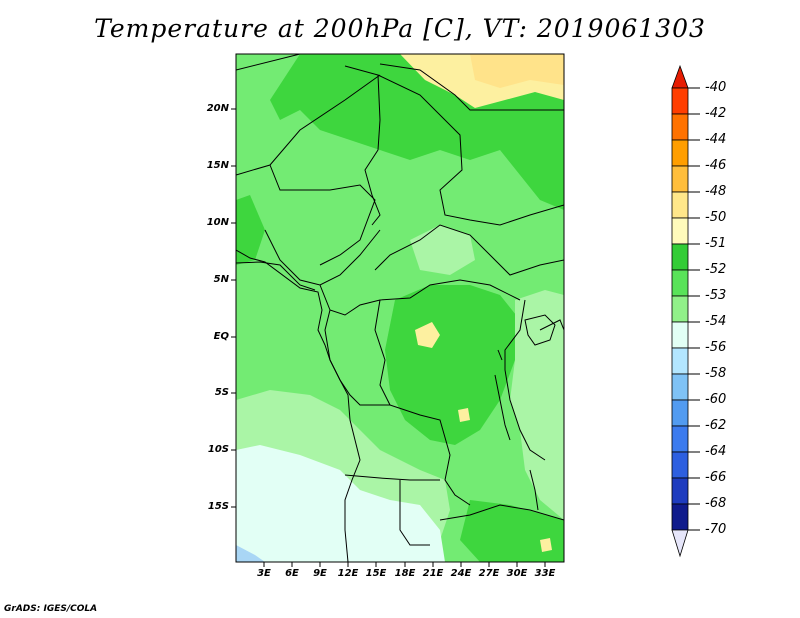 This screenshot has width=800, height=618. Describe the element at coordinates (320, 573) in the screenshot. I see `lon-label-9e: 9E` at that location.